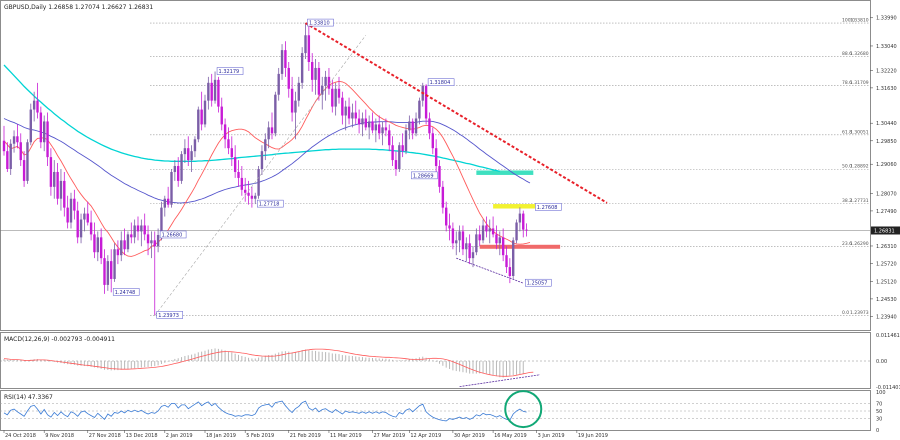 The image size is (900, 440). What do you see at coordinates (847, 54) in the screenshot?
I see `fib-ratio-label: 88.6` at bounding box center [847, 54].